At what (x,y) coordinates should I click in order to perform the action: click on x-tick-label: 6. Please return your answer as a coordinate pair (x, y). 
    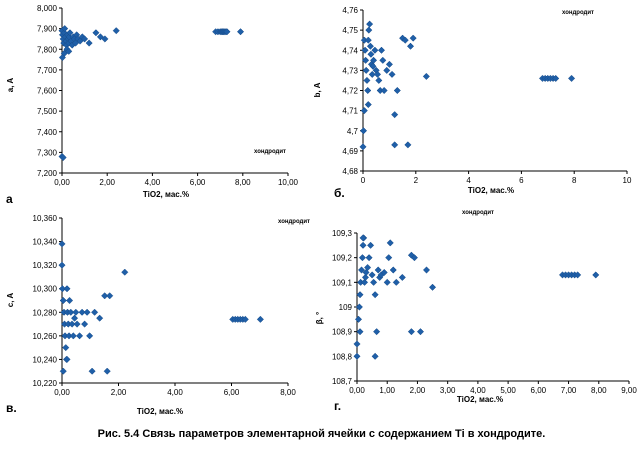
    Looking at the image, I should click on (521, 180).